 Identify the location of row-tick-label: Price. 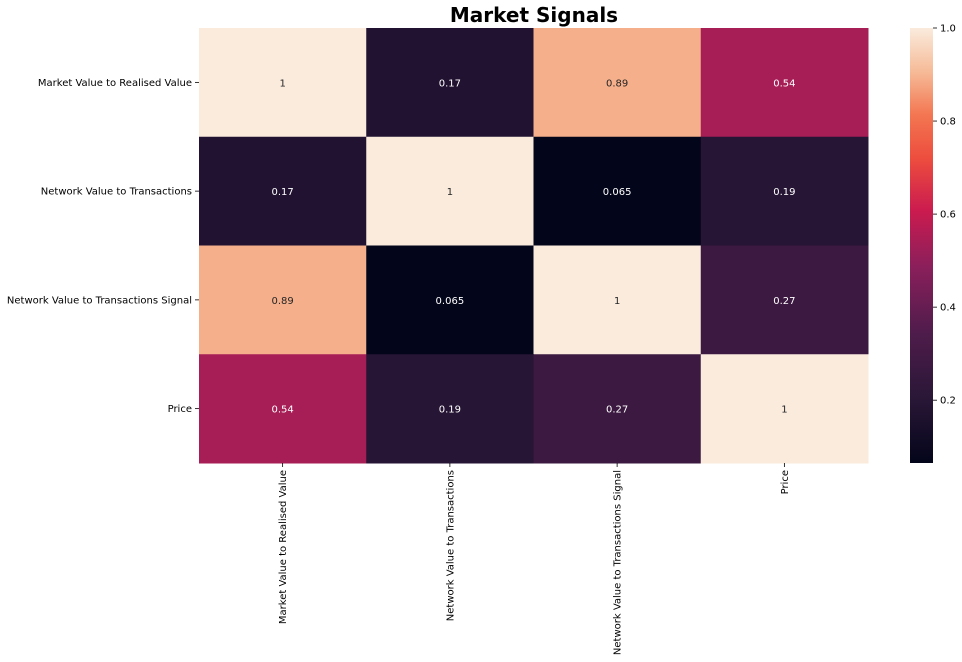
(180, 409).